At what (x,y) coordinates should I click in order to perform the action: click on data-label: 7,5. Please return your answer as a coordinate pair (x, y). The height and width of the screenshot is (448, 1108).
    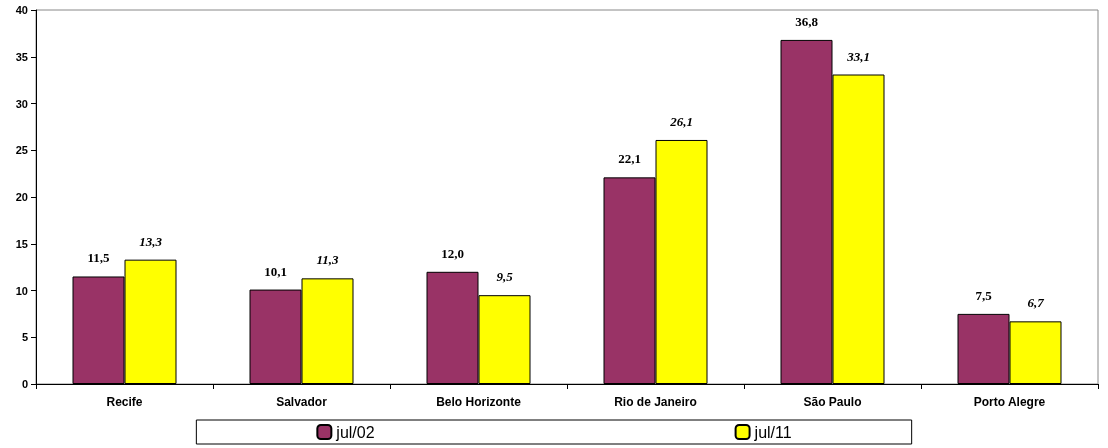
    Looking at the image, I should click on (984, 295).